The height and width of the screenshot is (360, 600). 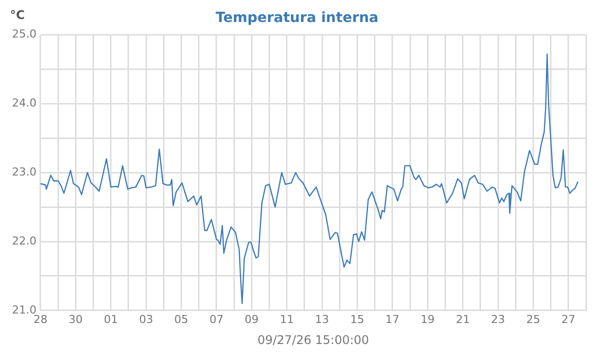 What do you see at coordinates (111, 319) in the screenshot?
I see `x-tick-label: 01` at bounding box center [111, 319].